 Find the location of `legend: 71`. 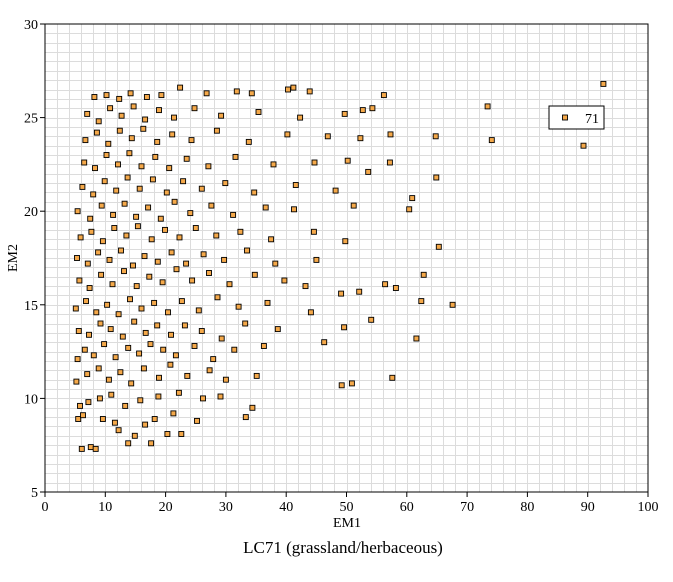

legend: 71 is located at coordinates (576, 117).